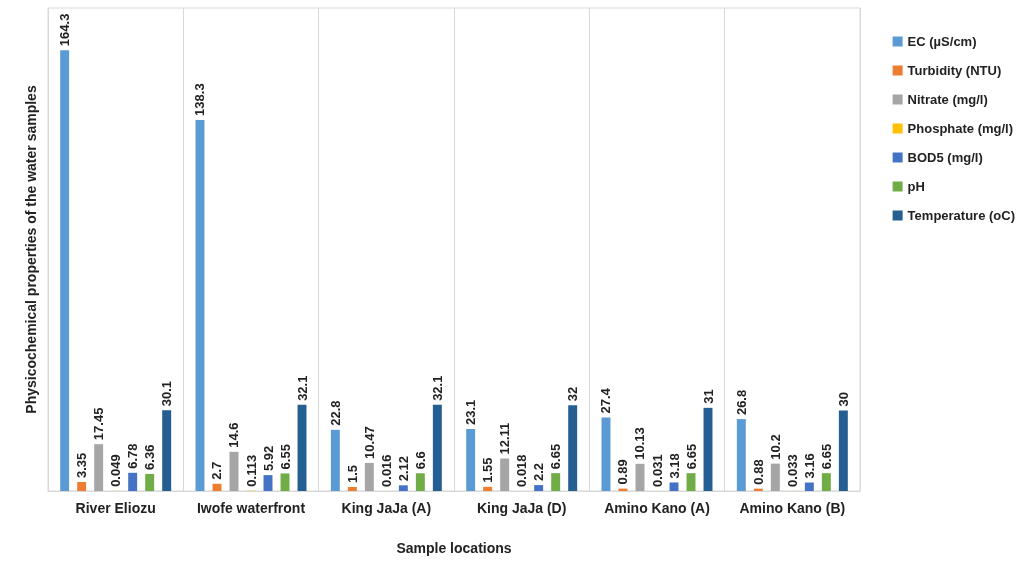 This screenshot has width=1028, height=573. I want to click on data-label: 12.11, so click(505, 438).